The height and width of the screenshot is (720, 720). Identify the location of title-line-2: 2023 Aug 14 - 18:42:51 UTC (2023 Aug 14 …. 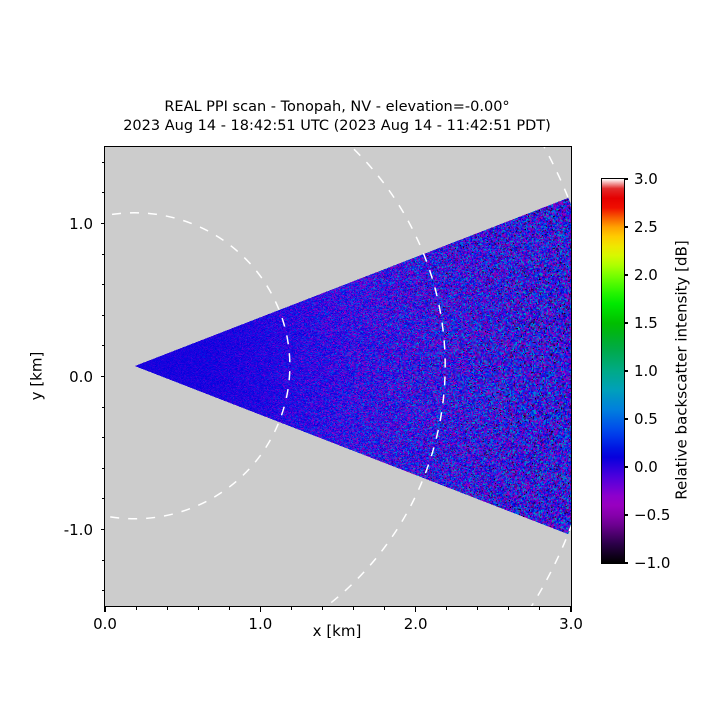
(337, 126).